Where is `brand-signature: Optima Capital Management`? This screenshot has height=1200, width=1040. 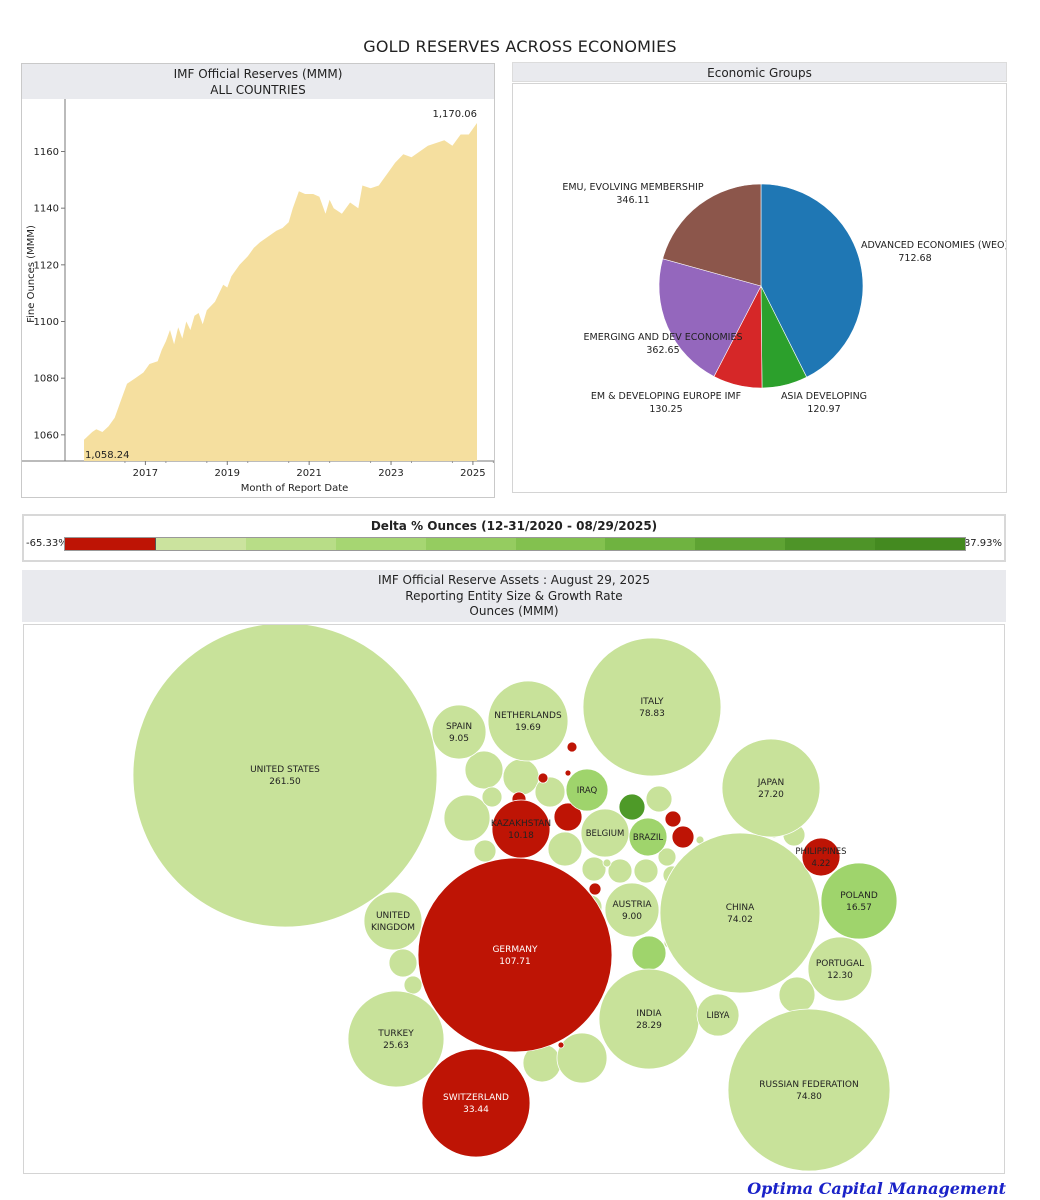 brand-signature: Optima Capital Management is located at coordinates (876, 1188).